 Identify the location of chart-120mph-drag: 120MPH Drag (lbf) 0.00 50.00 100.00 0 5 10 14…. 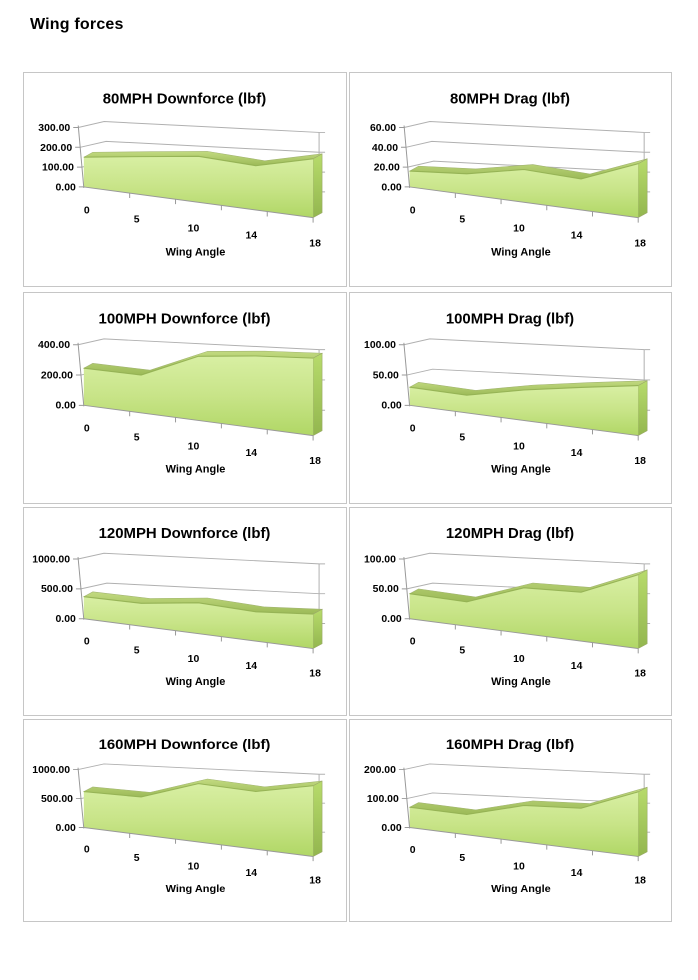
(510, 611).